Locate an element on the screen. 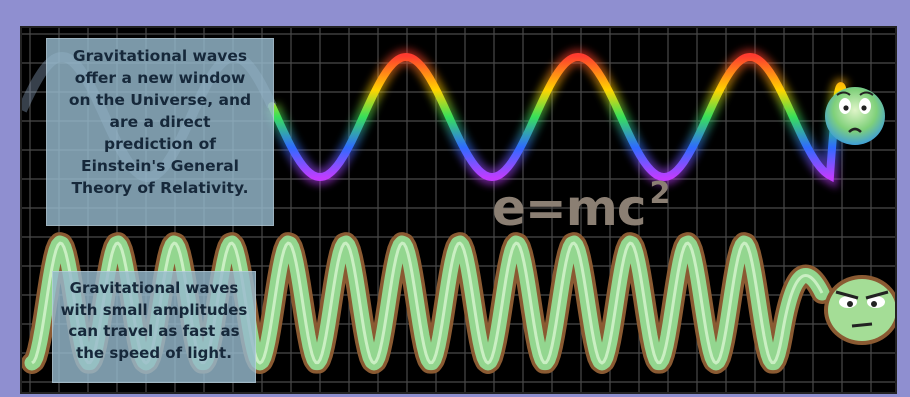 This screenshot has width=910, height=397. caption-line: on the Universe, and is located at coordinates (160, 100).